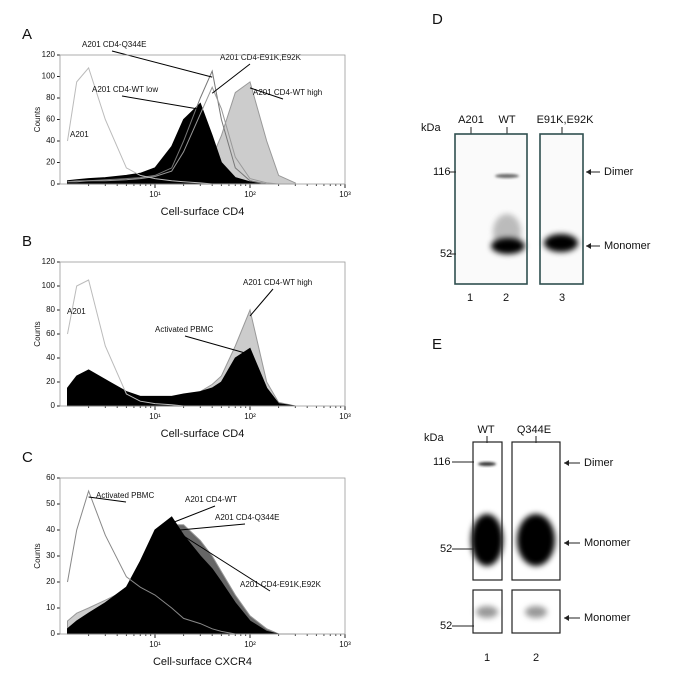 The height and width of the screenshot is (685, 685). I want to click on panel-letter: A, so click(27, 34).